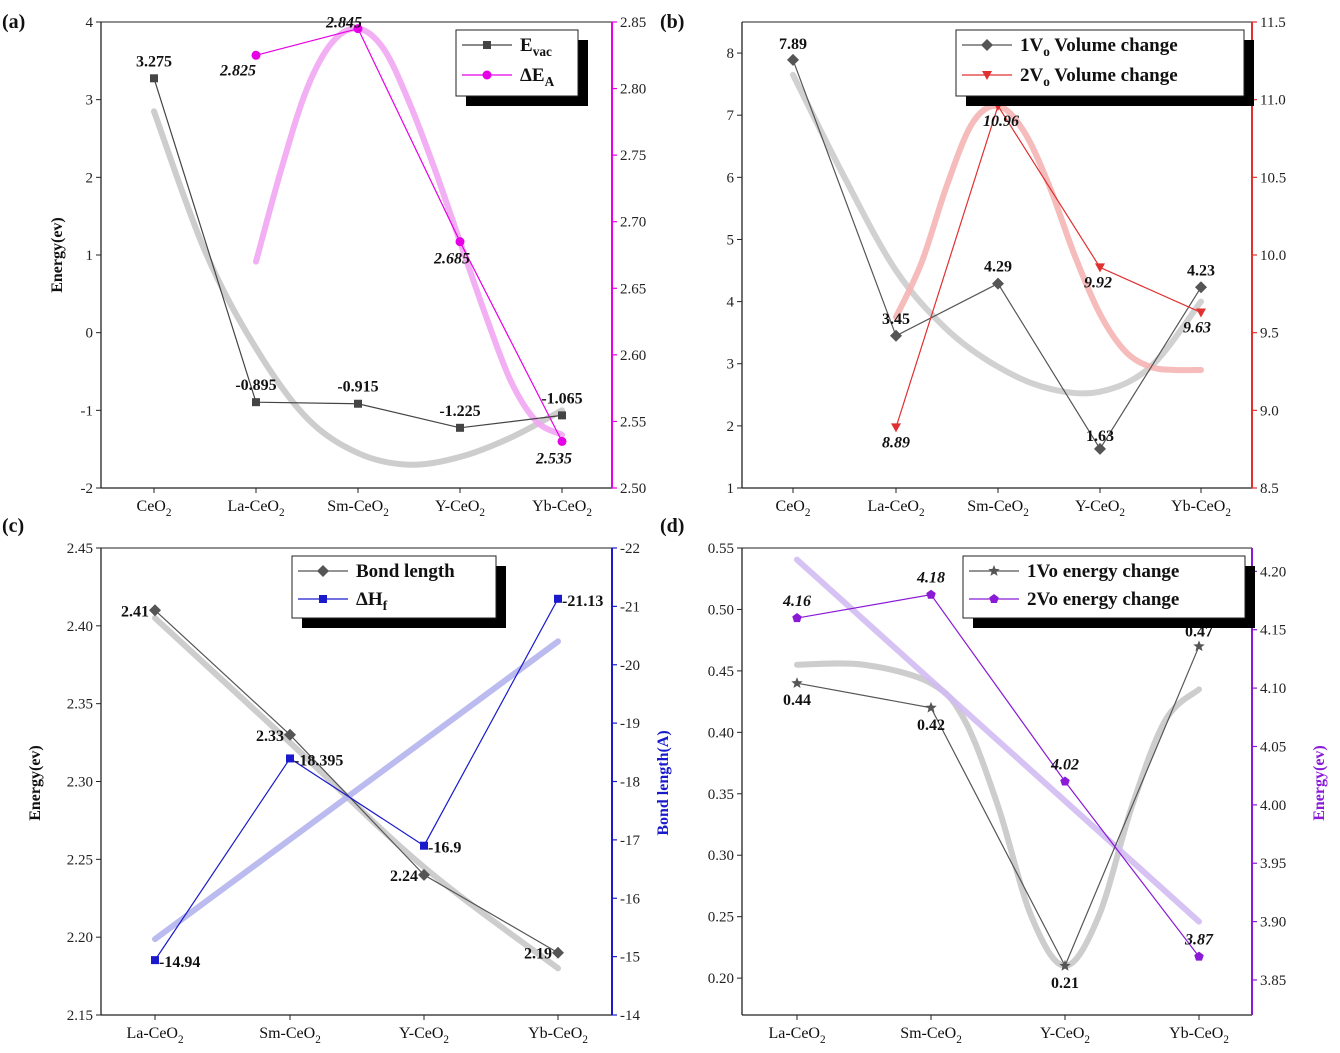  I want to click on right-tick-label: 2.70, so click(633, 223).